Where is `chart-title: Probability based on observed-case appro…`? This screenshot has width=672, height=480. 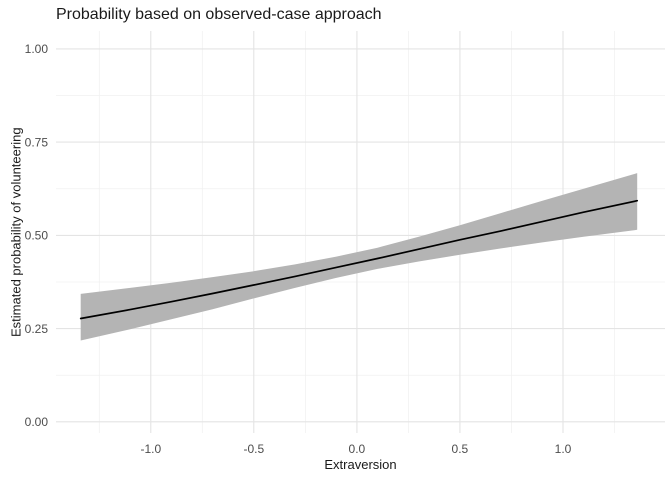
chart-title: Probability based on observed-case appro… is located at coordinates (219, 14).